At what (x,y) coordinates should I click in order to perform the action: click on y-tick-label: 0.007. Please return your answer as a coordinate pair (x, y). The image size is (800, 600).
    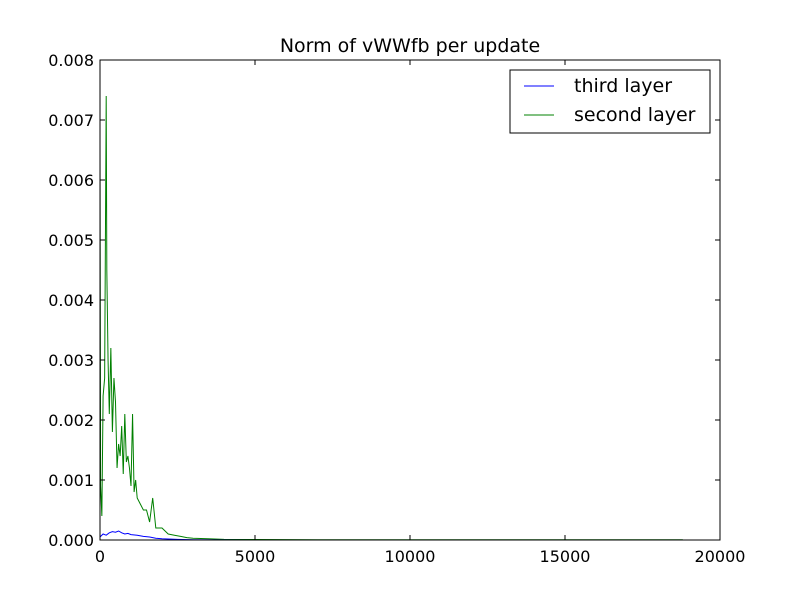
    Looking at the image, I should click on (71, 120).